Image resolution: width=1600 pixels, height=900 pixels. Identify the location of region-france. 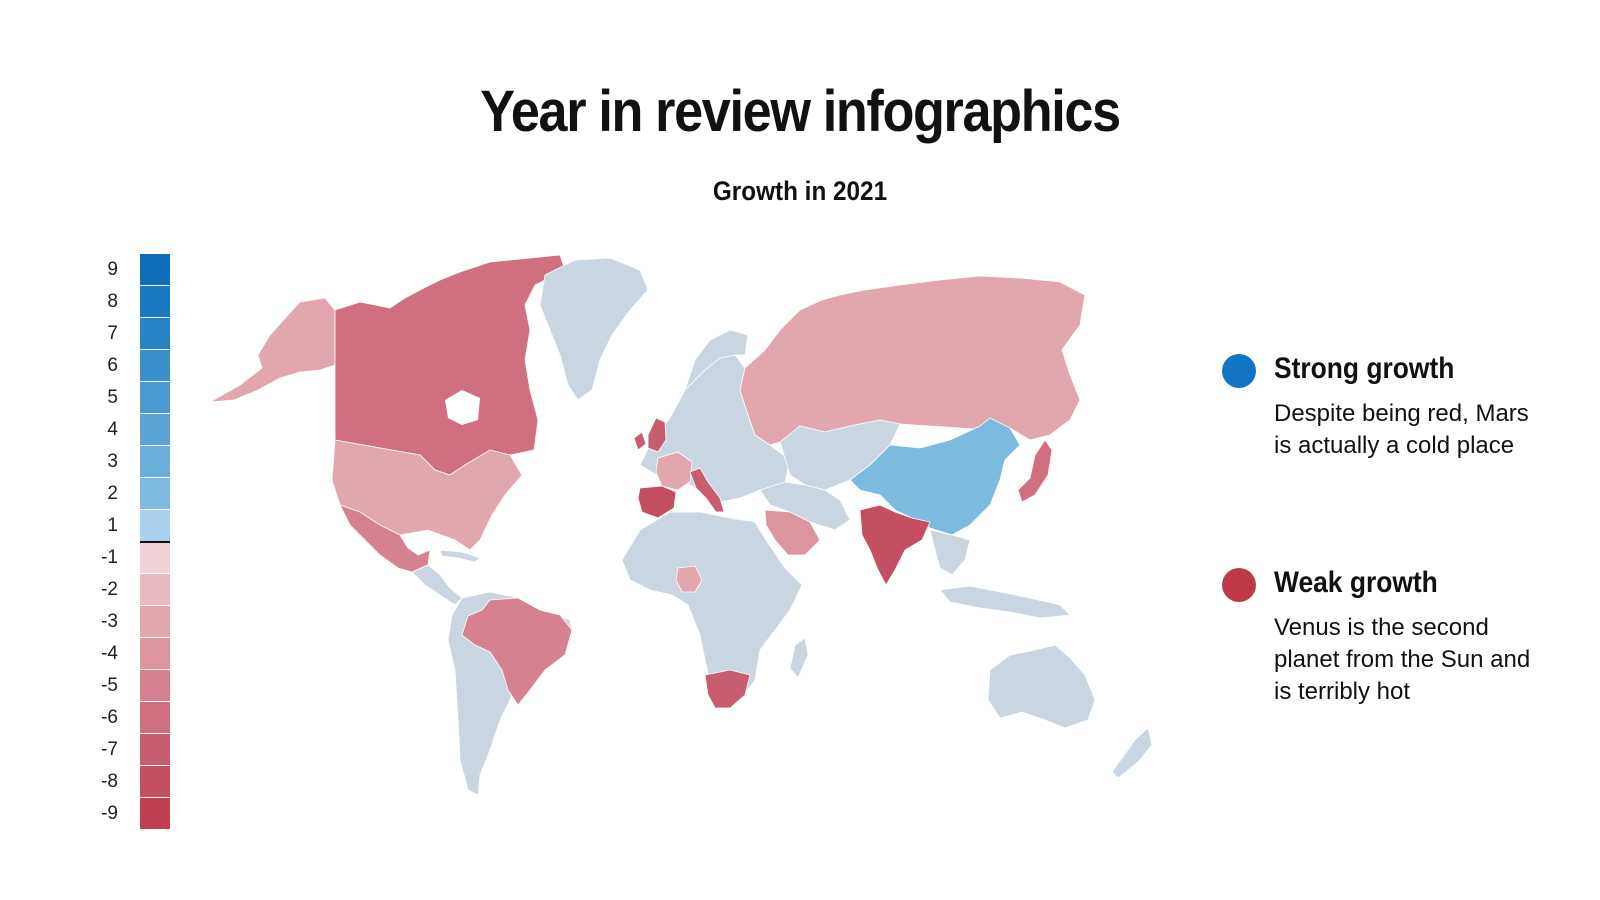
(674, 471).